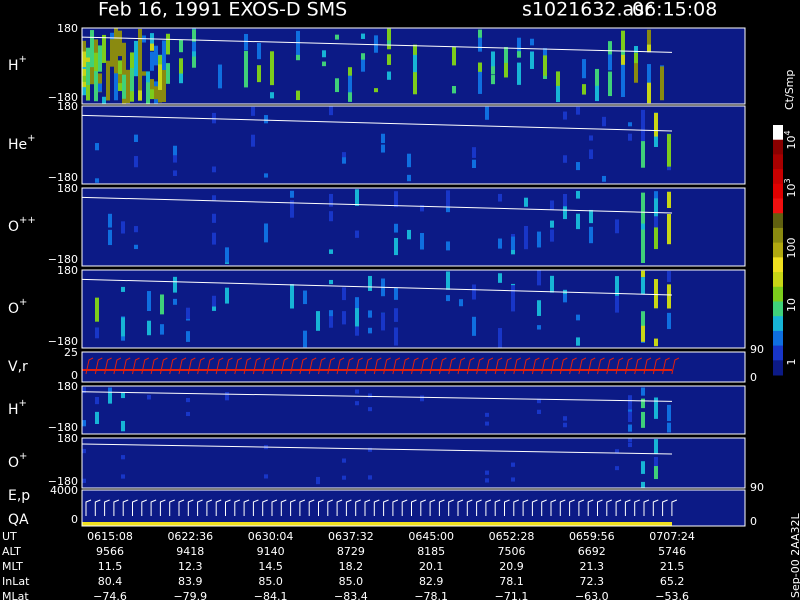  Describe the element at coordinates (270, 581) in the screenshot. I see `row-value: 85.0` at that location.